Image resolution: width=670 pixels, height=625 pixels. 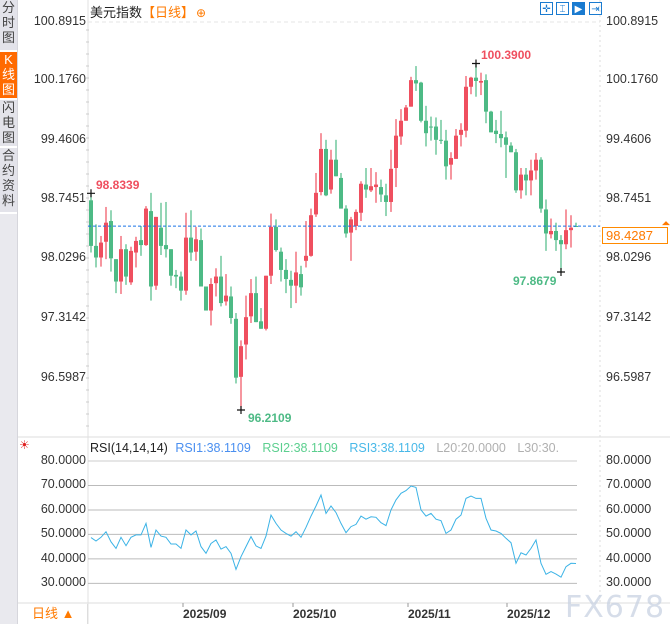 What do you see at coordinates (615, 607) in the screenshot?
I see `watermark: FX678` at bounding box center [615, 607].